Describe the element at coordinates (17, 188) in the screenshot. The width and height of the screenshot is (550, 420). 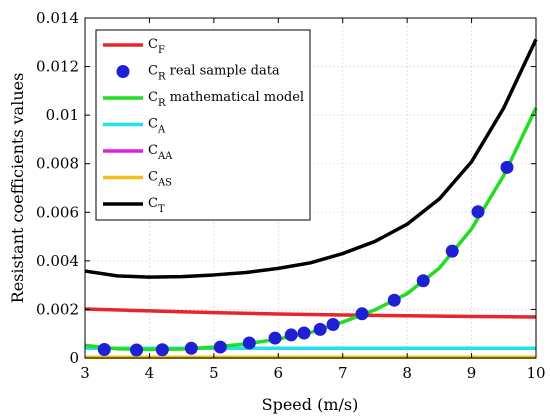
I see `y-axis-label: Resistant coefficients values` at that location.